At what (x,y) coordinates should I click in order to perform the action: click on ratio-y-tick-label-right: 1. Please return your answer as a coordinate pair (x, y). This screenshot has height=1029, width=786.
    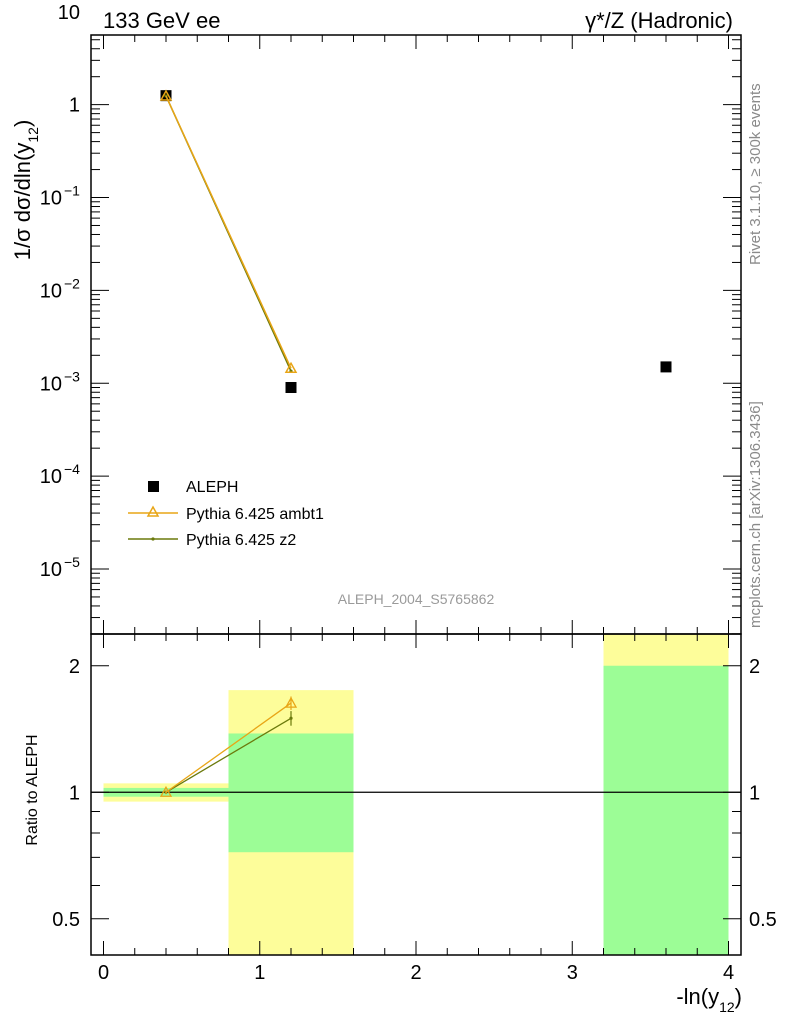
    Looking at the image, I should click on (754, 793).